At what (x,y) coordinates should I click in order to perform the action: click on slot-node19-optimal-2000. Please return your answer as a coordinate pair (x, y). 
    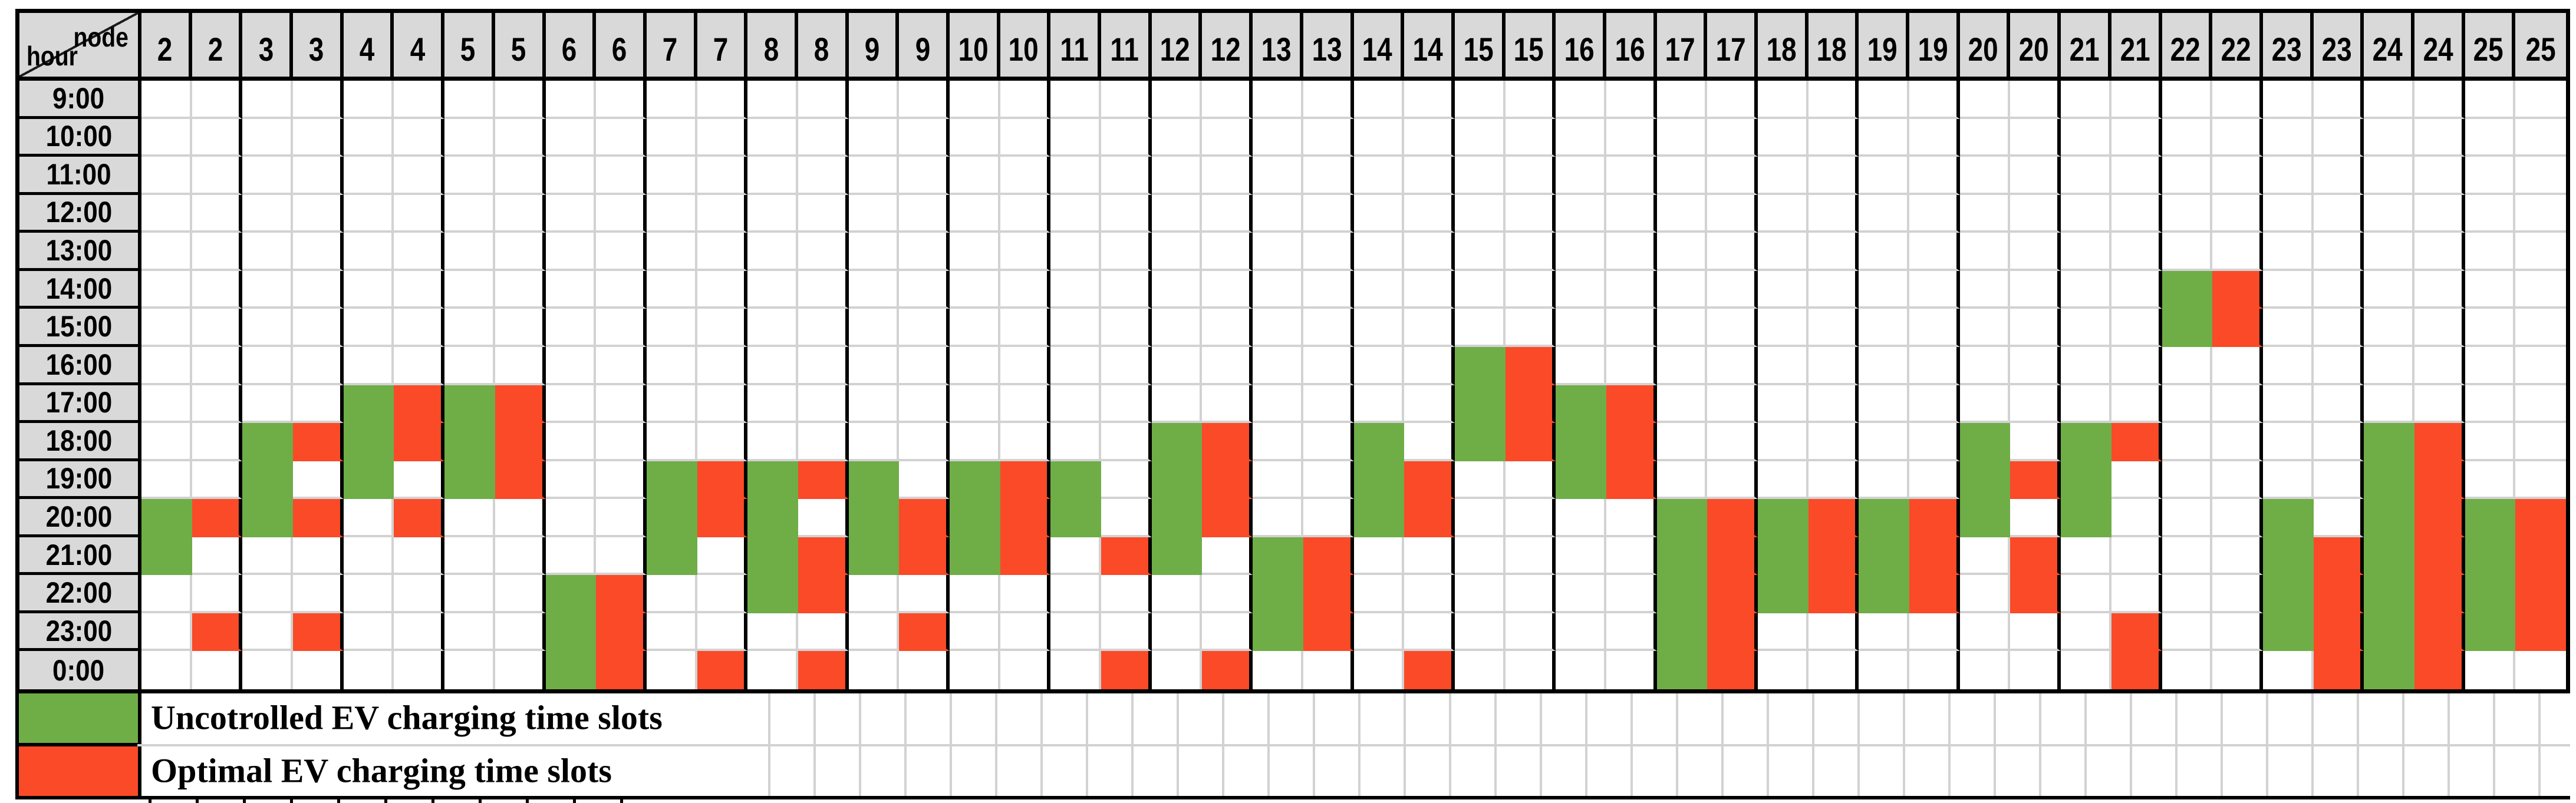
    Looking at the image, I should click on (1934, 518).